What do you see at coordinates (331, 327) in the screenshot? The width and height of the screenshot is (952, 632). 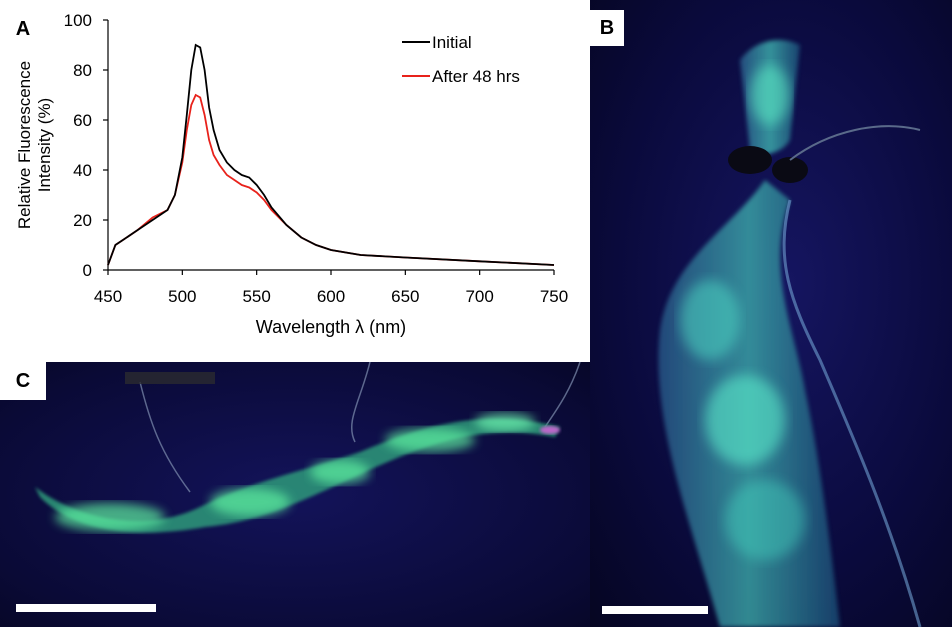 I see `x-axis-label: Wavelength λ (nm)` at bounding box center [331, 327].